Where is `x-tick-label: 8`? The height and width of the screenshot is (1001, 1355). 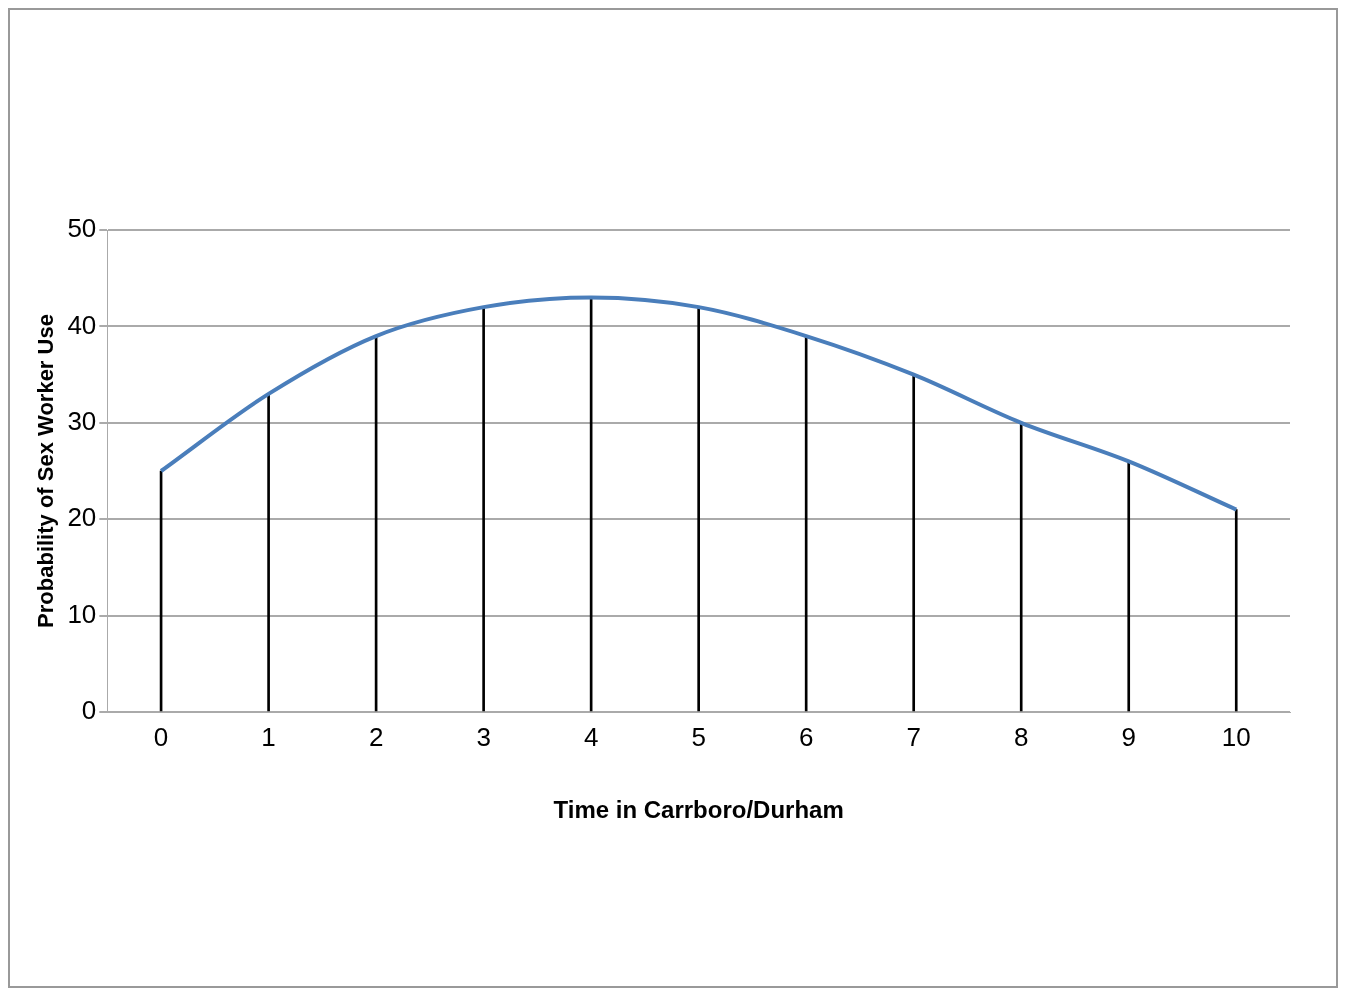
x-tick-label: 8 is located at coordinates (1021, 736).